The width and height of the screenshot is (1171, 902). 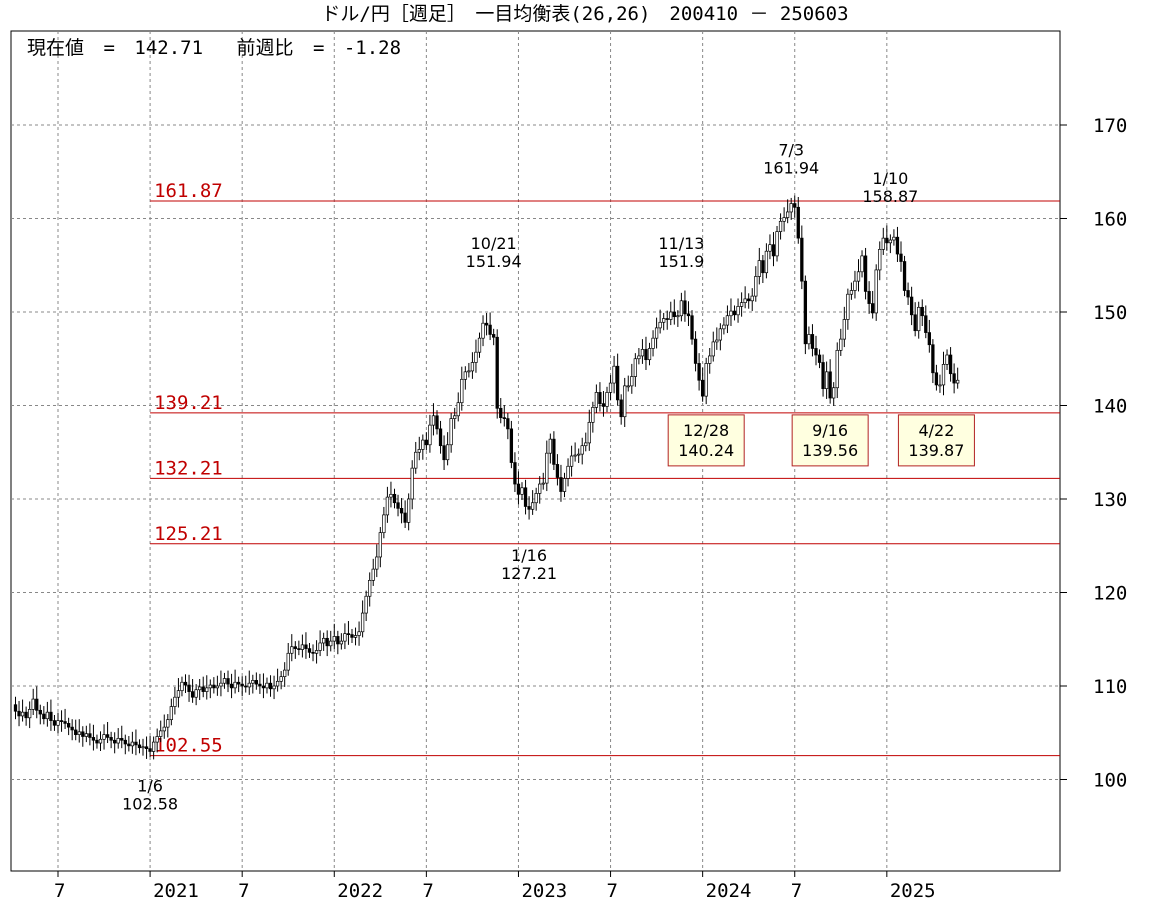 What do you see at coordinates (791, 149) in the screenshot?
I see `annotation-date-5: 7/3` at bounding box center [791, 149].